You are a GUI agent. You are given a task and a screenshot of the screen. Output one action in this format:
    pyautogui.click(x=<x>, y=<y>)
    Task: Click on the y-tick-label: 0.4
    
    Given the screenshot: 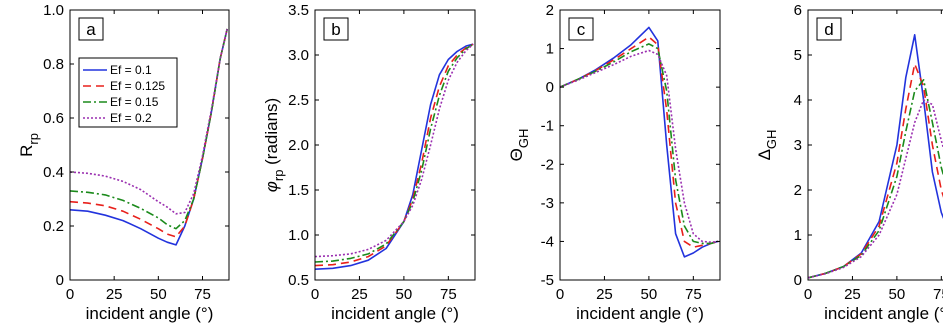 What is the action you would take?
    pyautogui.click(x=53, y=172)
    